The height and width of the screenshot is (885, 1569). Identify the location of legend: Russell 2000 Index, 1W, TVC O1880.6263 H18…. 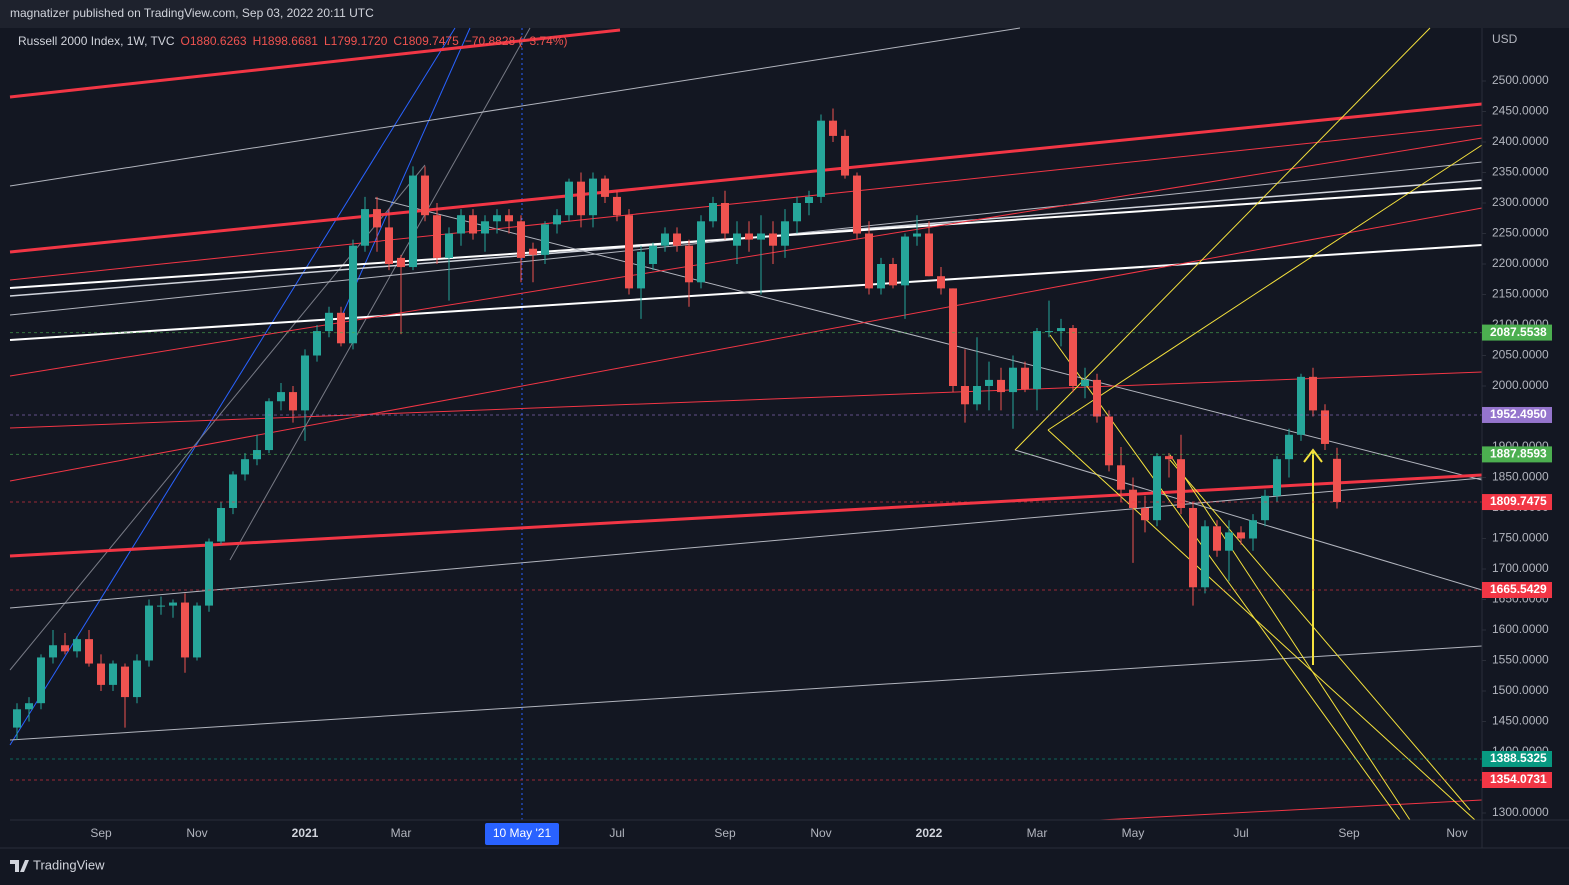
(293, 41).